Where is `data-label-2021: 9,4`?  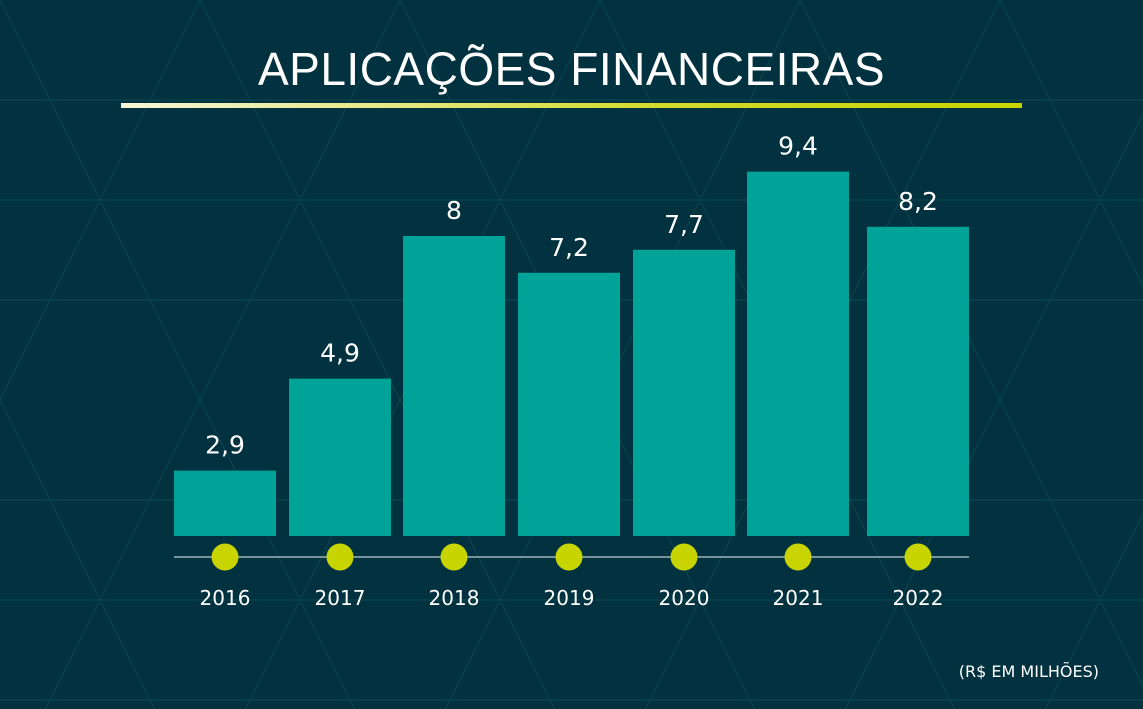
data-label-2021: 9,4 is located at coordinates (798, 146).